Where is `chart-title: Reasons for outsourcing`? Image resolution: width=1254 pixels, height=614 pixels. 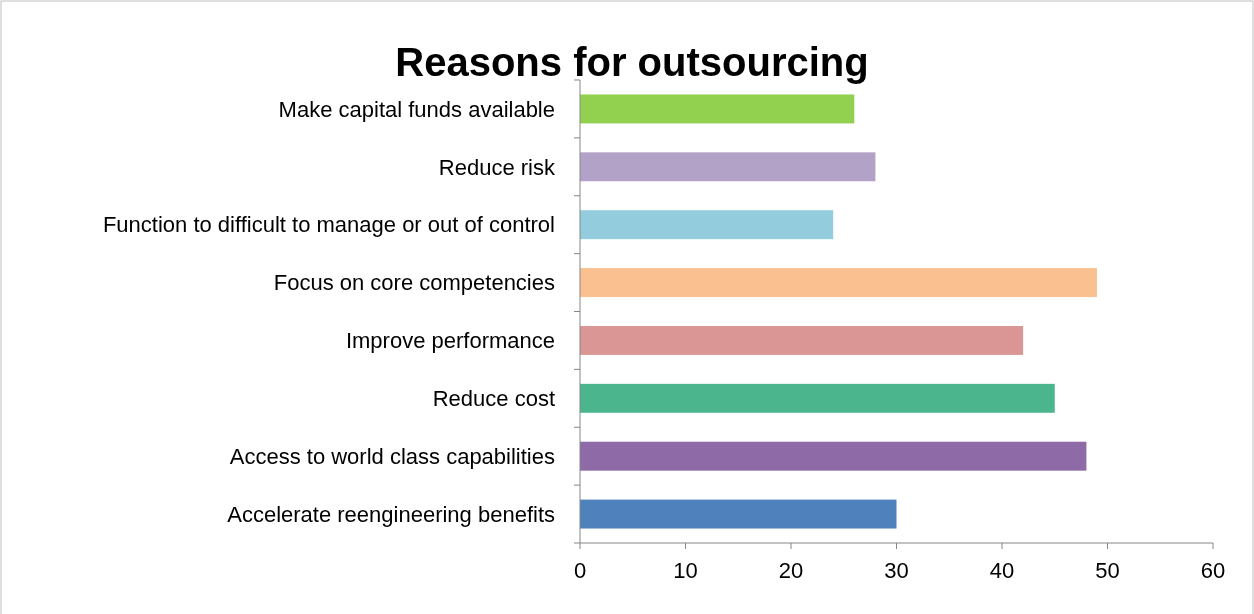 chart-title: Reasons for outsourcing is located at coordinates (632, 62).